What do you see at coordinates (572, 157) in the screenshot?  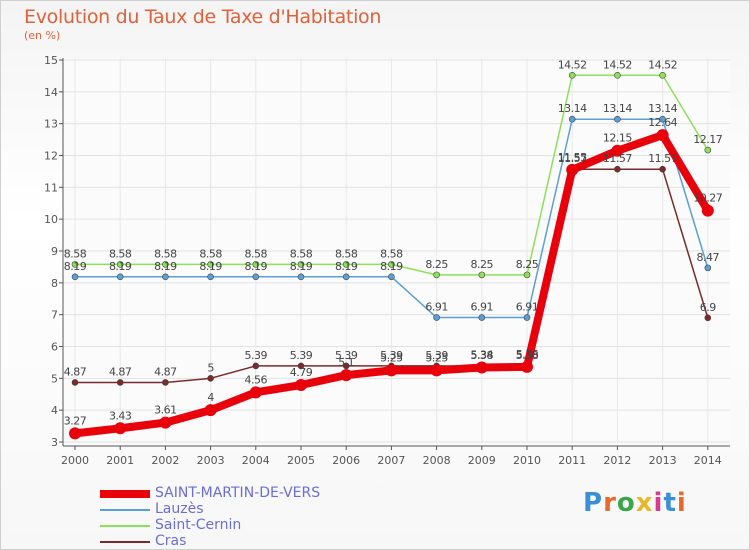 I see `data-label: 11.55` at bounding box center [572, 157].